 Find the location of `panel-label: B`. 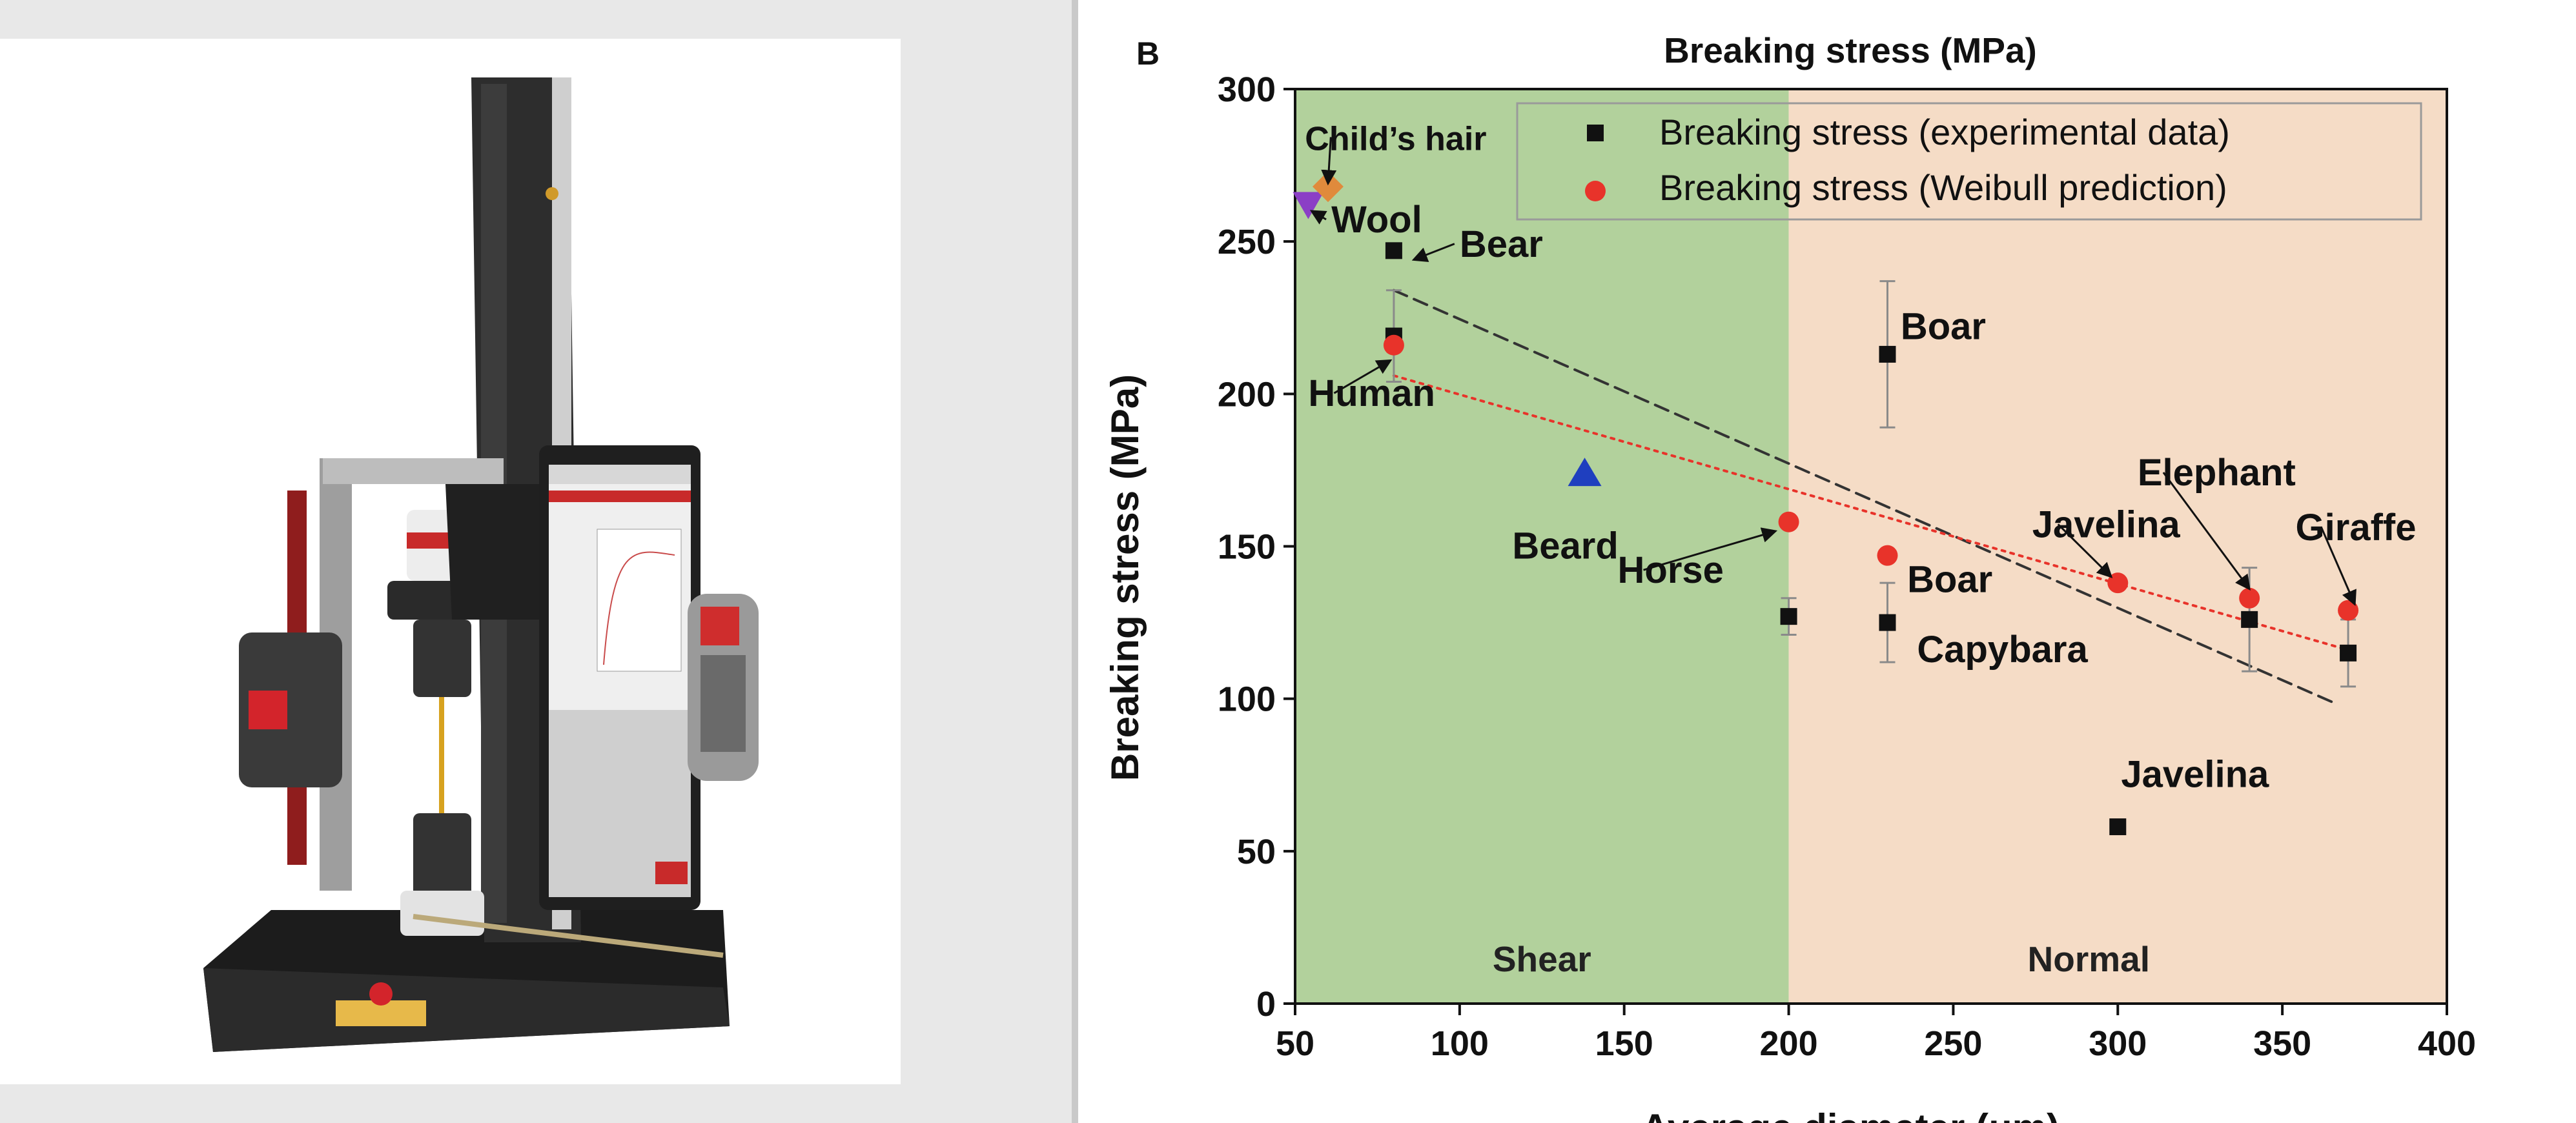

panel-label: B is located at coordinates (1148, 53).